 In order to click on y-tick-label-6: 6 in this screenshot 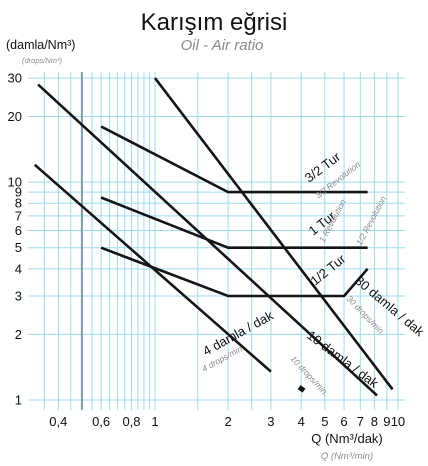, I will do `click(18, 230)`.